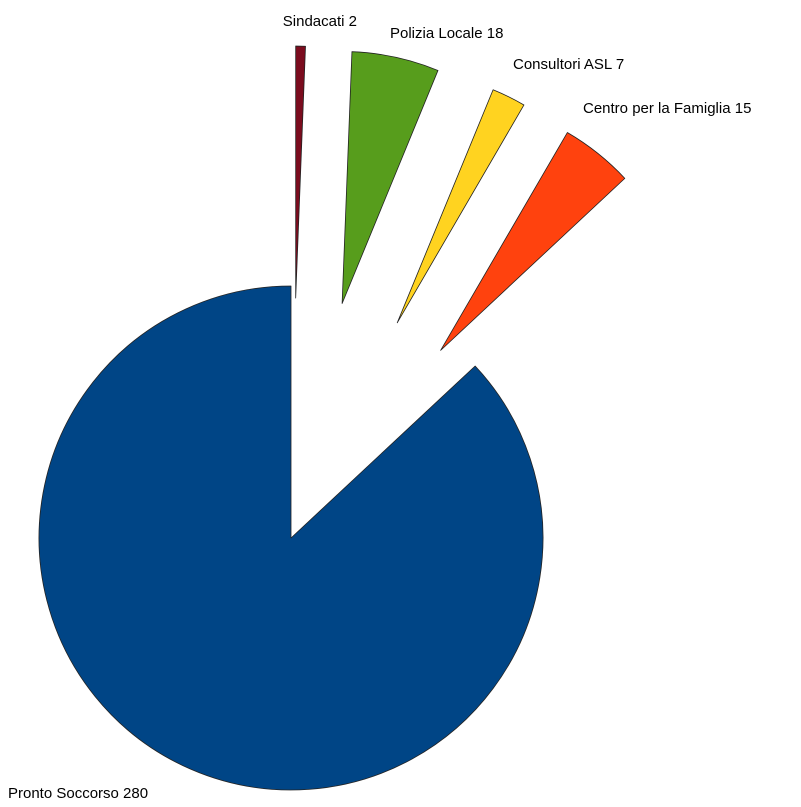  What do you see at coordinates (568, 64) in the screenshot?
I see `slice-label-consultori-asl: Consultori ASL 7` at bounding box center [568, 64].